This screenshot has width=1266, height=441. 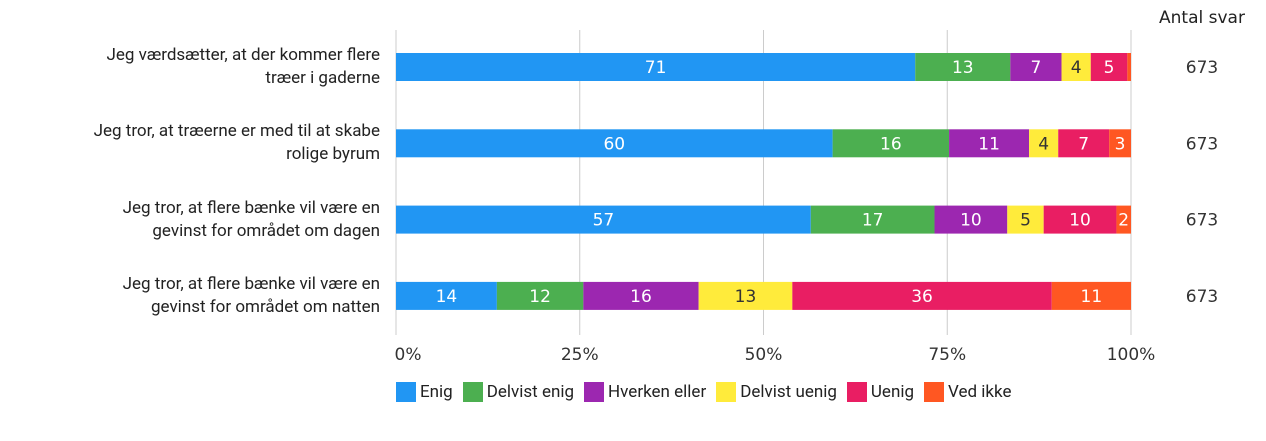 I want to click on data-label: 60, so click(x=614, y=144).